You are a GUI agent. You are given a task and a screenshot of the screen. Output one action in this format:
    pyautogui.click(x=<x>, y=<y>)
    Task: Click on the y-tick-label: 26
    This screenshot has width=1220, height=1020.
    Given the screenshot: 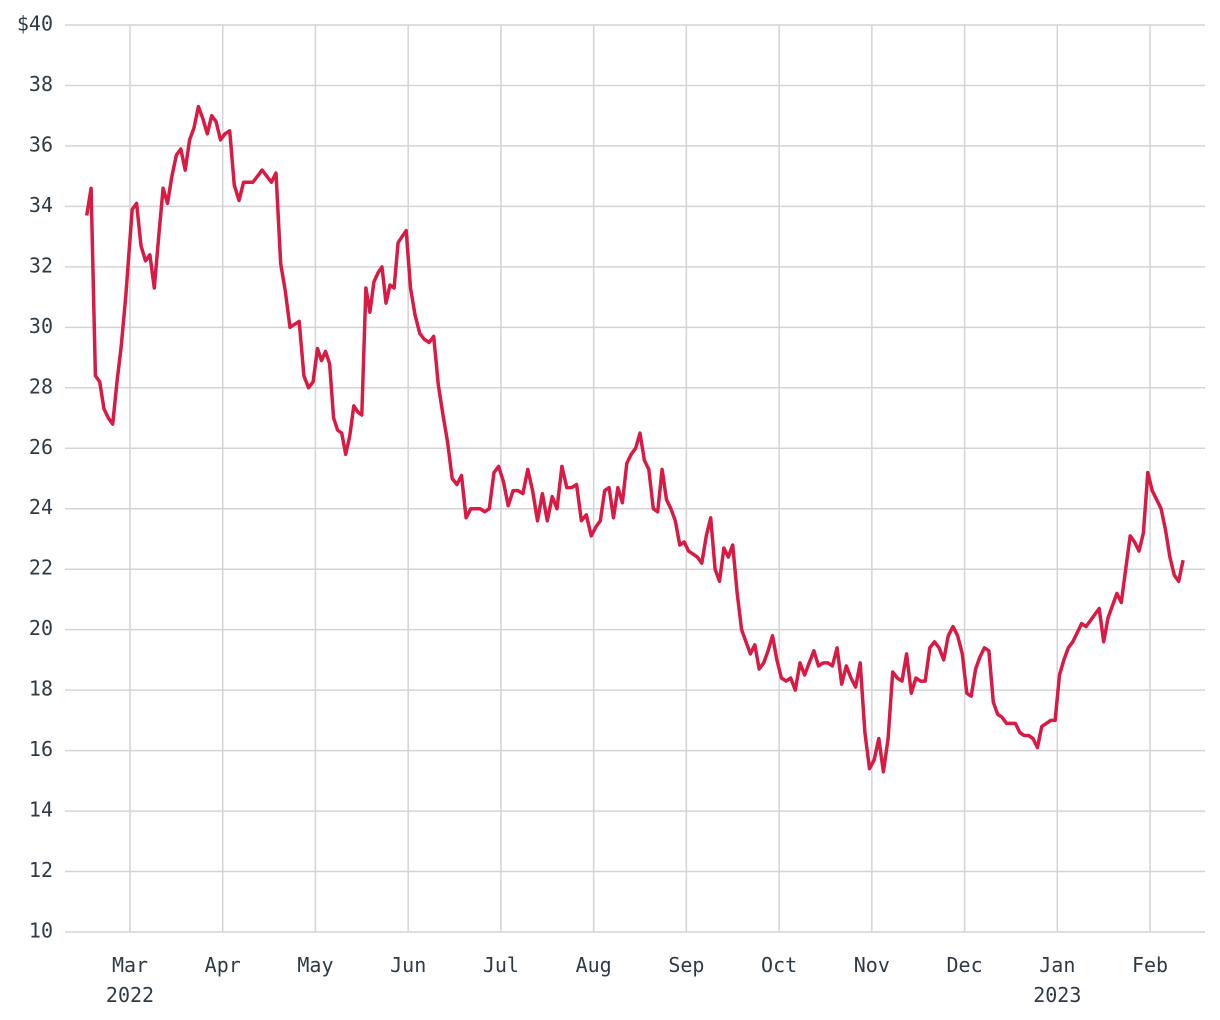 What is the action you would take?
    pyautogui.click(x=41, y=447)
    